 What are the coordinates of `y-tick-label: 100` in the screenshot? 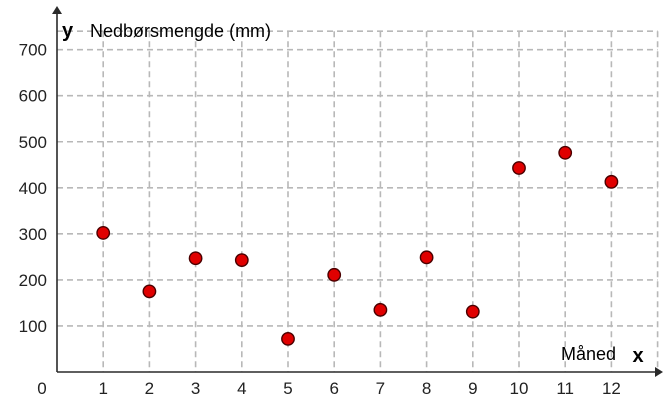 It's located at (33, 326).